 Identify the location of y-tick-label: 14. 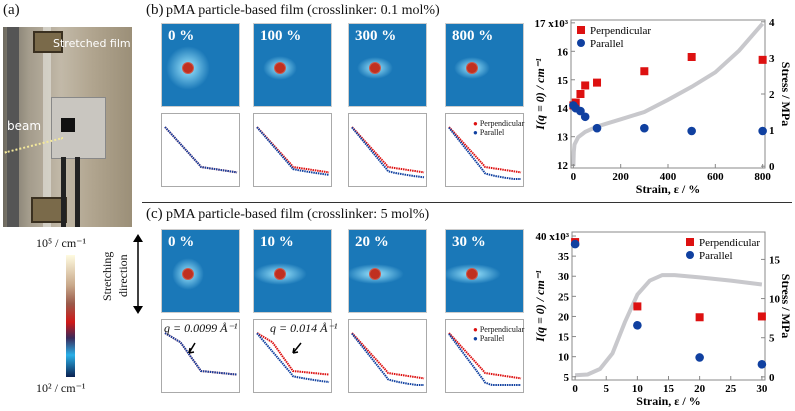
(563, 109).